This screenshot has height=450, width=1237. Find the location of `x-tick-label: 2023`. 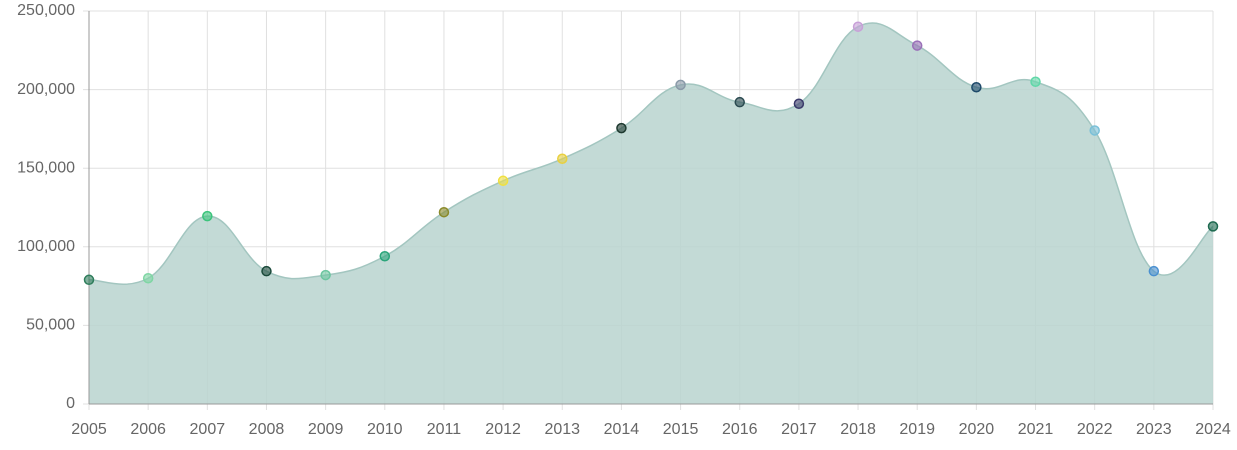

x-tick-label: 2023 is located at coordinates (1154, 429).